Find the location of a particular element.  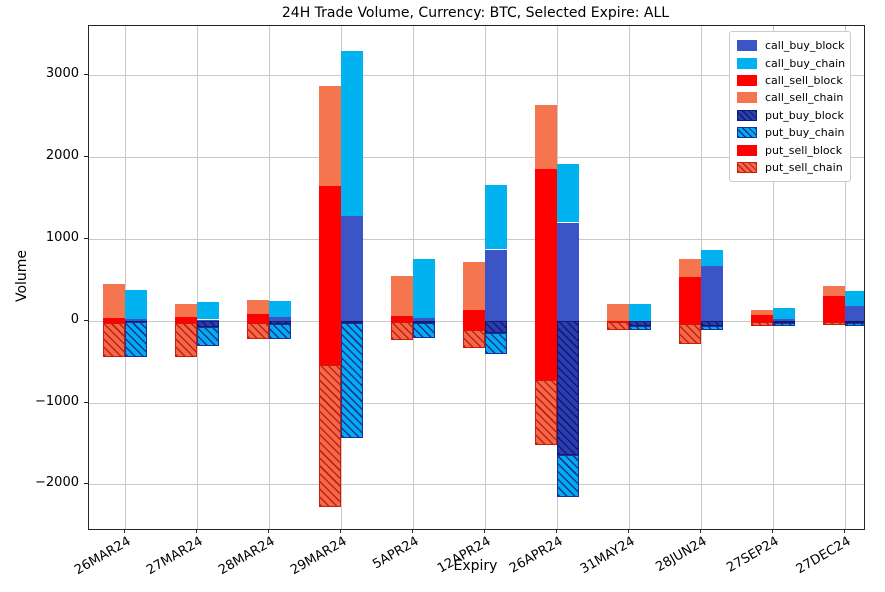

legend-item-call_sell_block: call_sell_block is located at coordinates (790, 80).